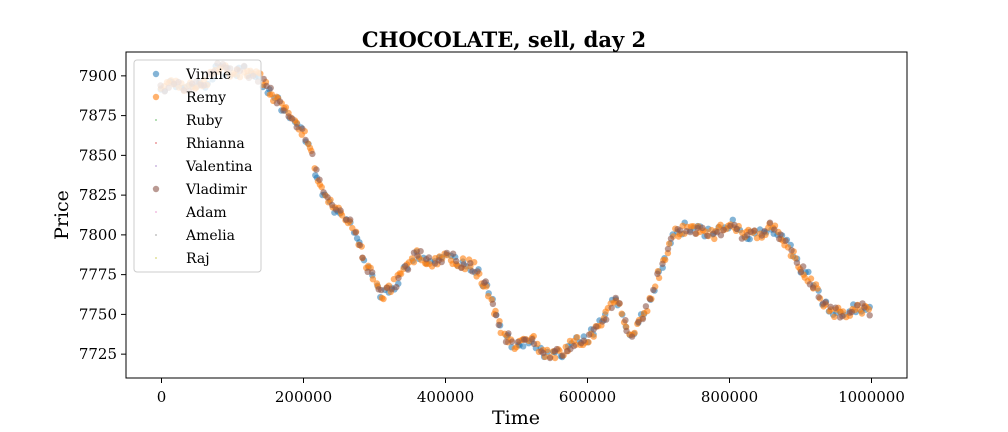 This screenshot has width=1008, height=432. Describe the element at coordinates (98, 354) in the screenshot. I see `y-tick-label: 7725` at that location.